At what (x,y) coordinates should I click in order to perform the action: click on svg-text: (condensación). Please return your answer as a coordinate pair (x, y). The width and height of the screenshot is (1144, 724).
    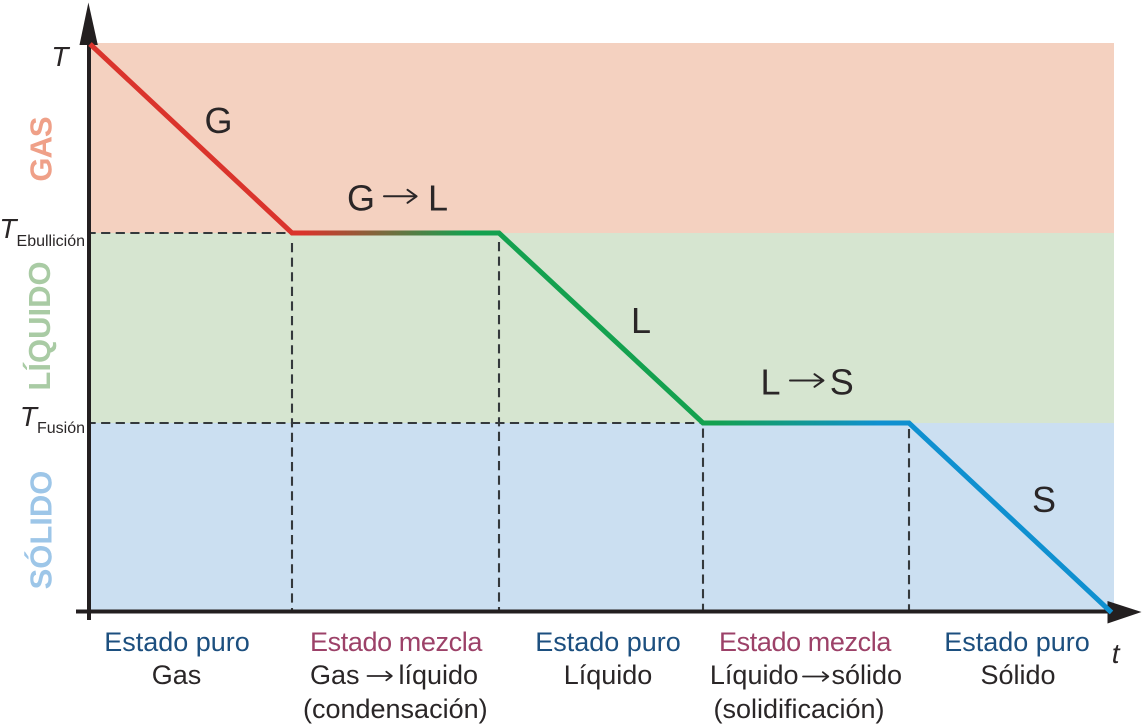
    Looking at the image, I should click on (395, 709).